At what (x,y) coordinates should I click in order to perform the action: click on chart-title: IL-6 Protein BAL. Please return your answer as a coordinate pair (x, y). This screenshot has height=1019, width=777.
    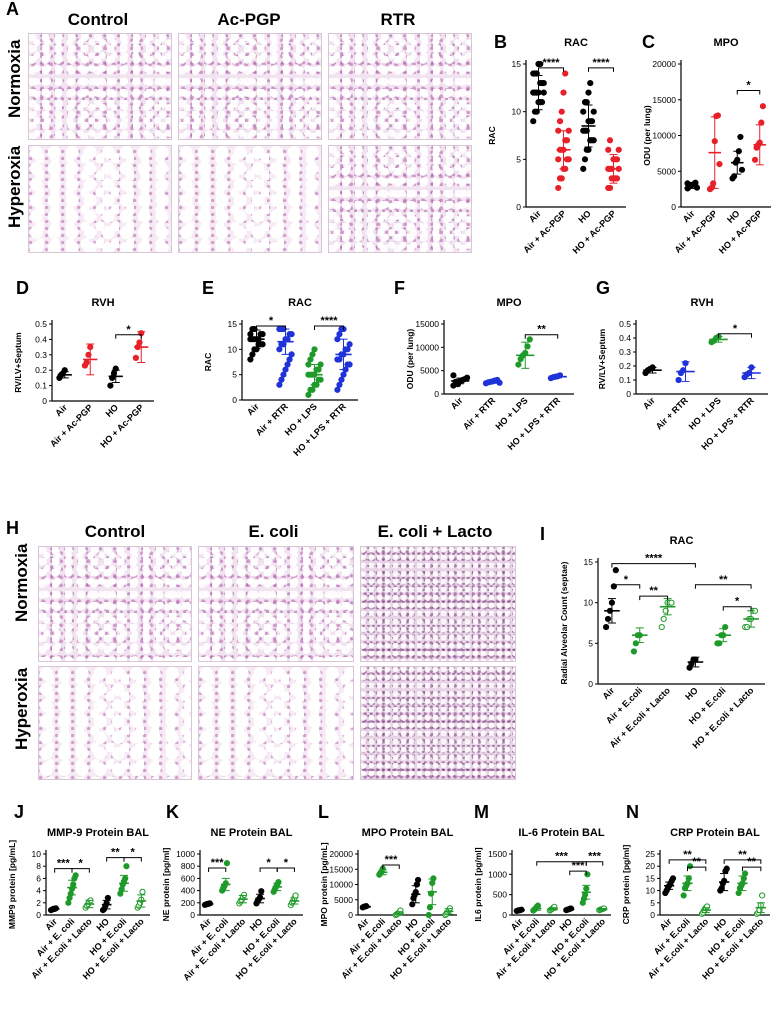
    Looking at the image, I should click on (561, 833).